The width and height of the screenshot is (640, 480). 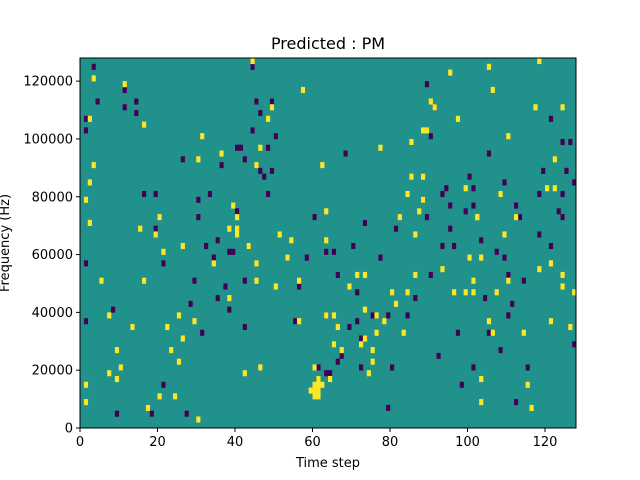 I want to click on x-tick-label: 20, so click(x=157, y=442).